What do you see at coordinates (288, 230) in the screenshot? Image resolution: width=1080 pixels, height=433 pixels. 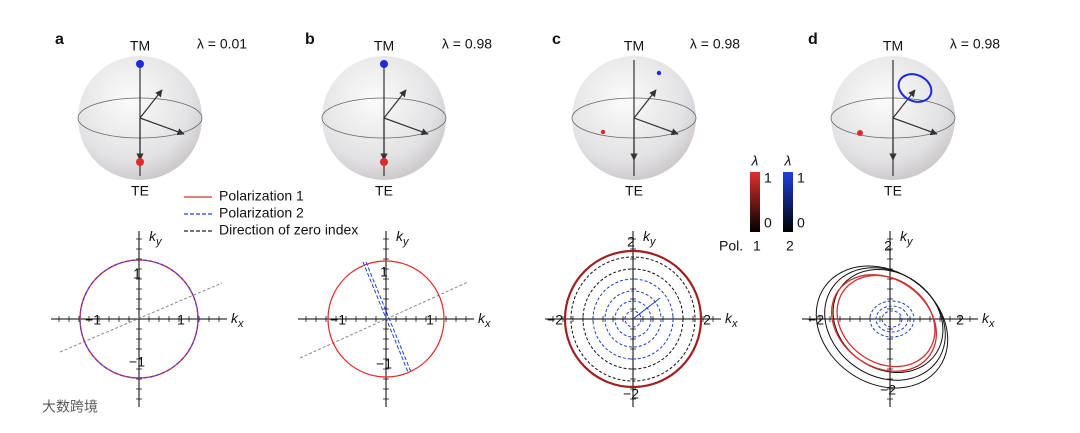 I see `legend-label: Direction of zero index` at bounding box center [288, 230].